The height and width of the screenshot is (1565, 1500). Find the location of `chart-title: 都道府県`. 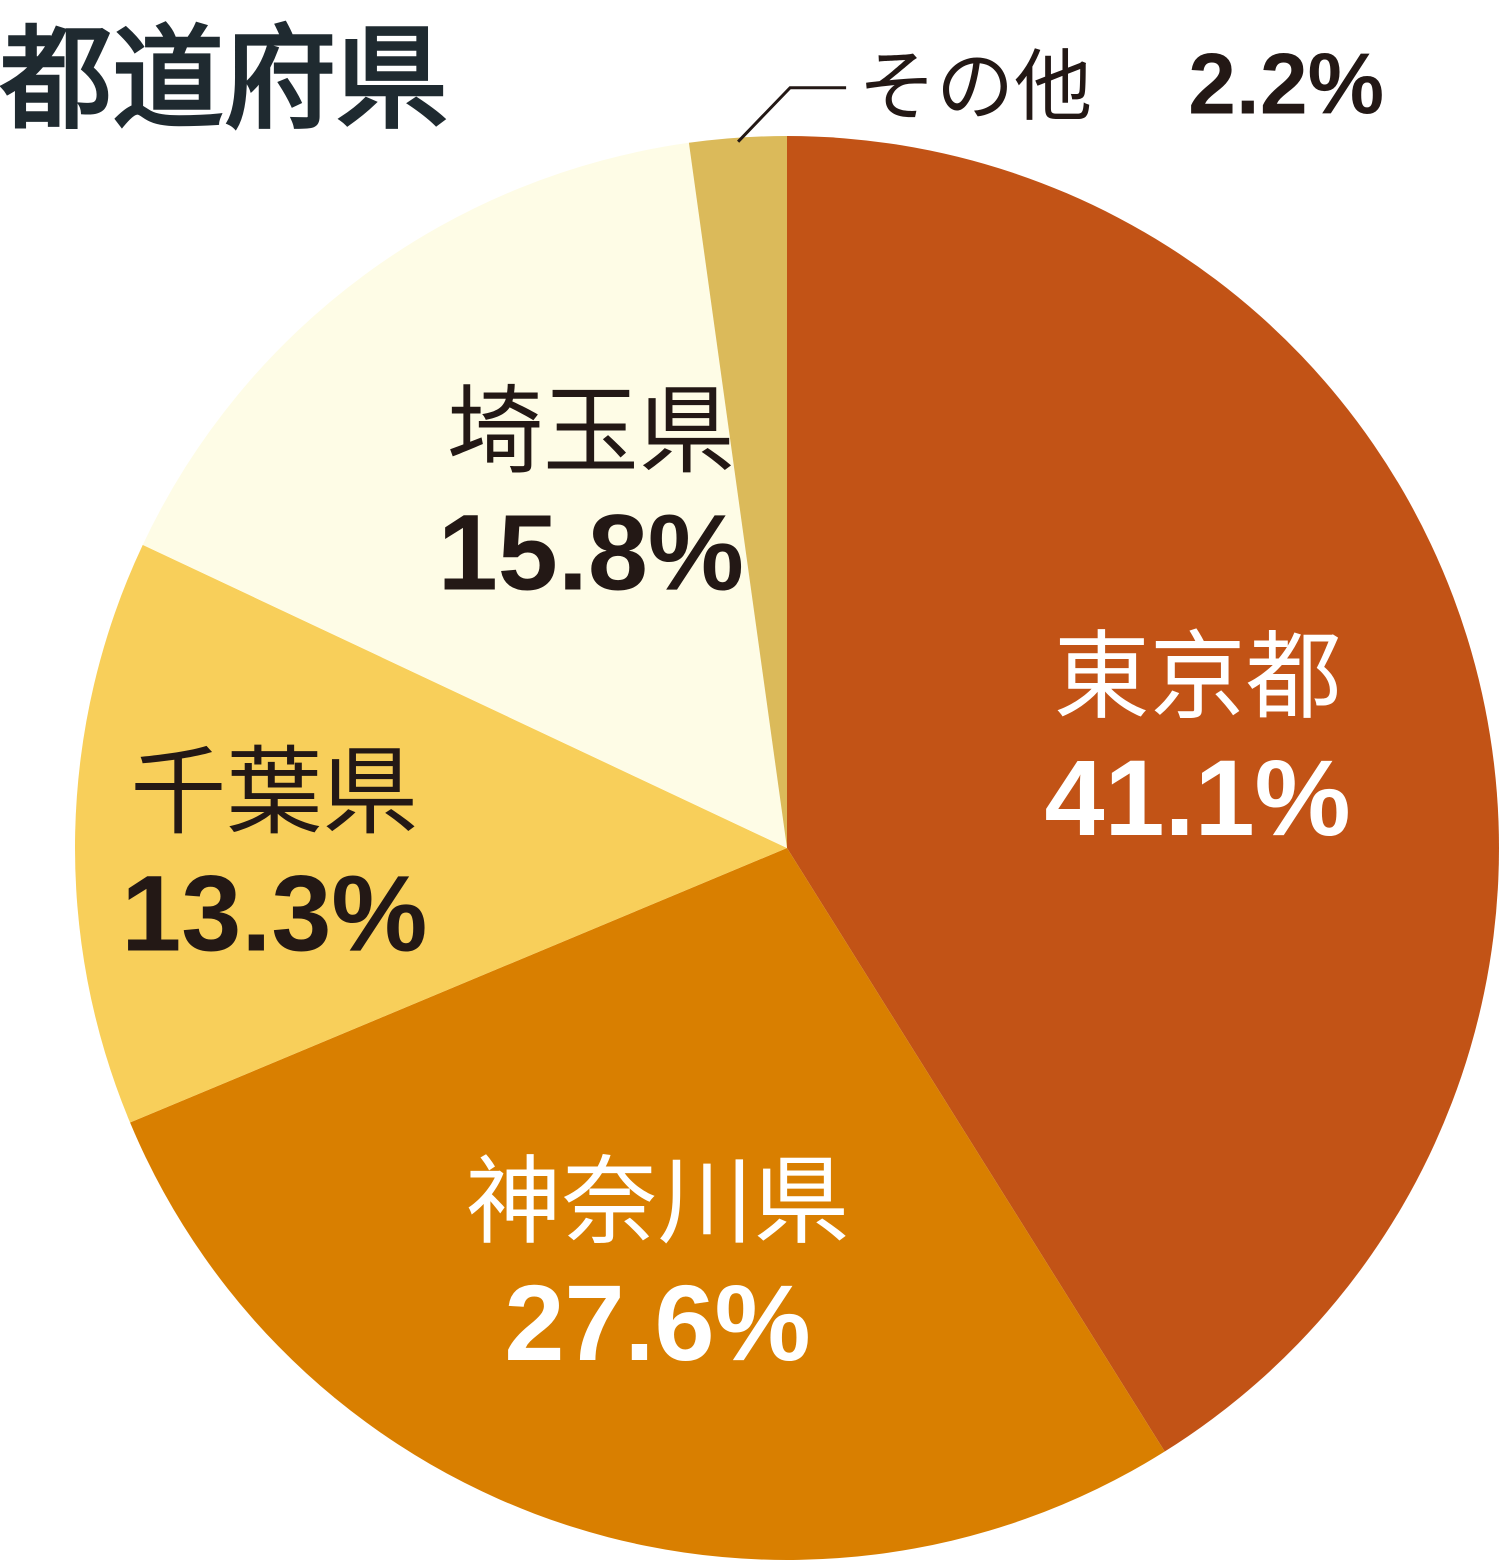

chart-title: 都道府県 is located at coordinates (224, 80).